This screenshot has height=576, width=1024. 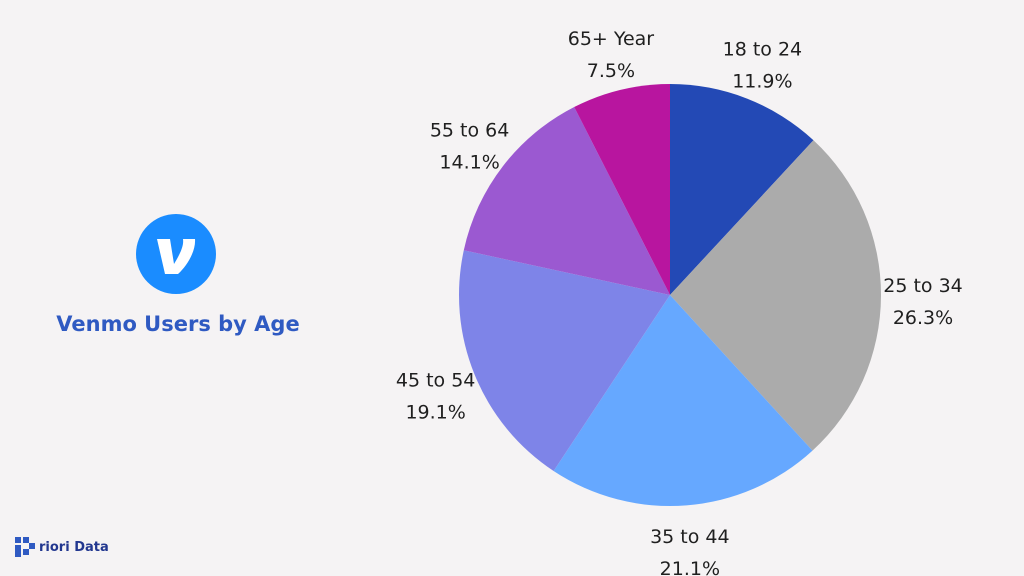 What do you see at coordinates (436, 380) in the screenshot?
I see `slice-category-label: 45 to 54` at bounding box center [436, 380].